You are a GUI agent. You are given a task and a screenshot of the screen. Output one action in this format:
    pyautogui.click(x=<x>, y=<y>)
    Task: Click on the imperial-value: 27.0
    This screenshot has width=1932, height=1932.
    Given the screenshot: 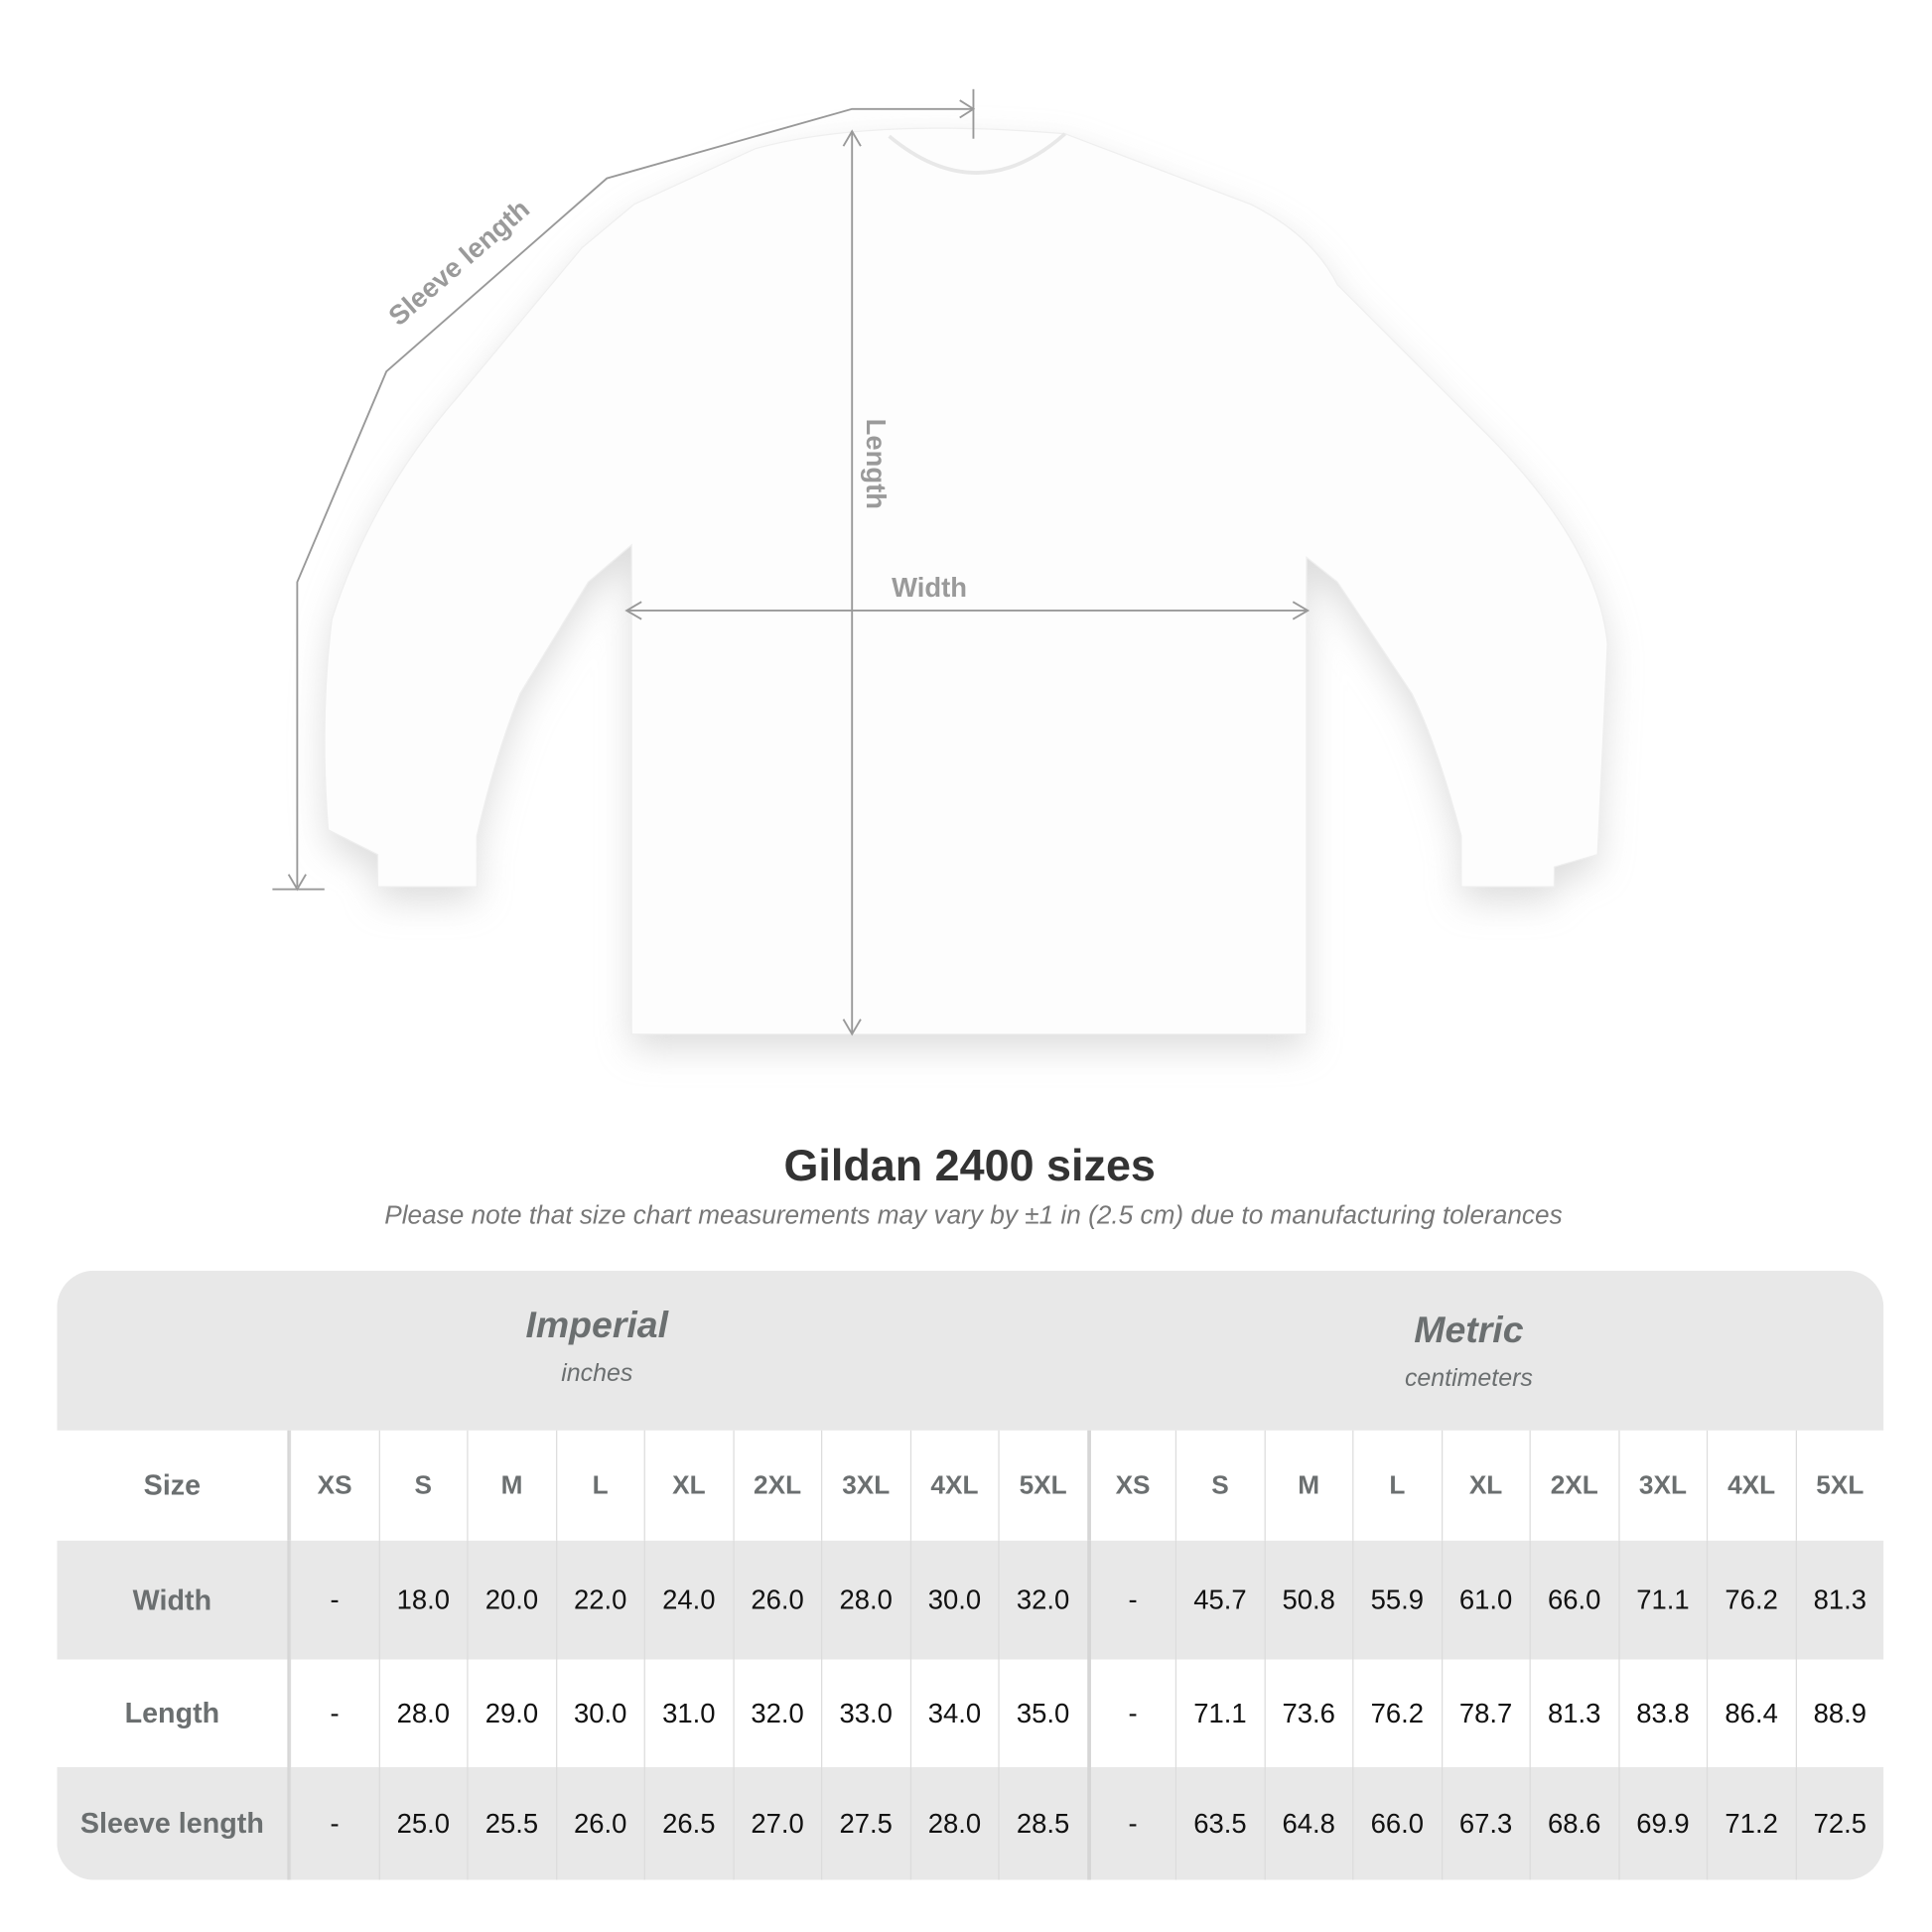 What is the action you would take?
    pyautogui.click(x=776, y=1823)
    